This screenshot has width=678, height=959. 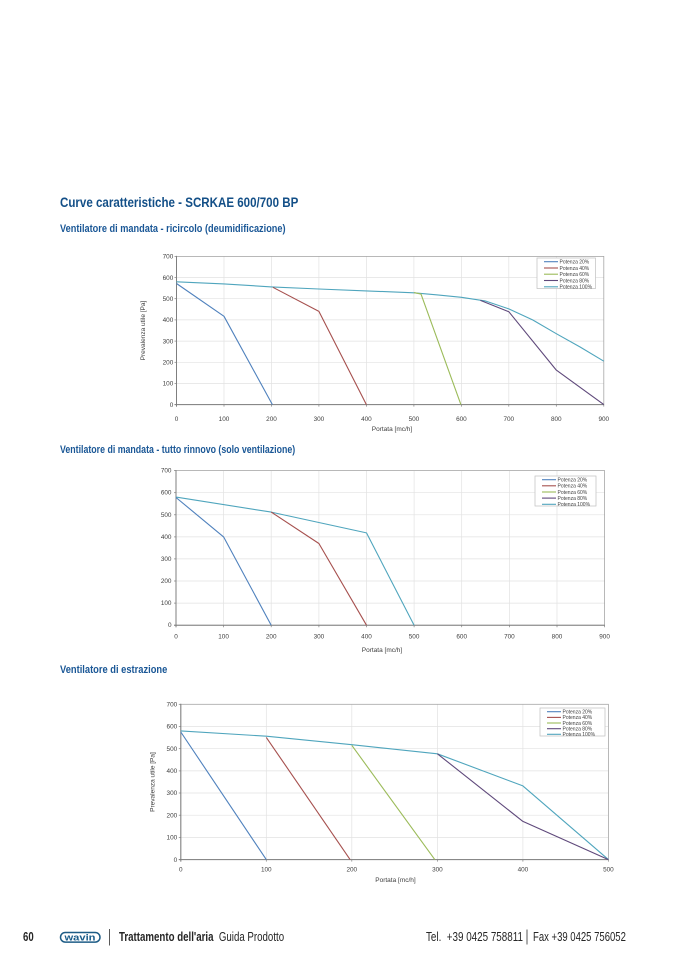 What do you see at coordinates (79, 937) in the screenshot?
I see `svg-text: wavin` at bounding box center [79, 937].